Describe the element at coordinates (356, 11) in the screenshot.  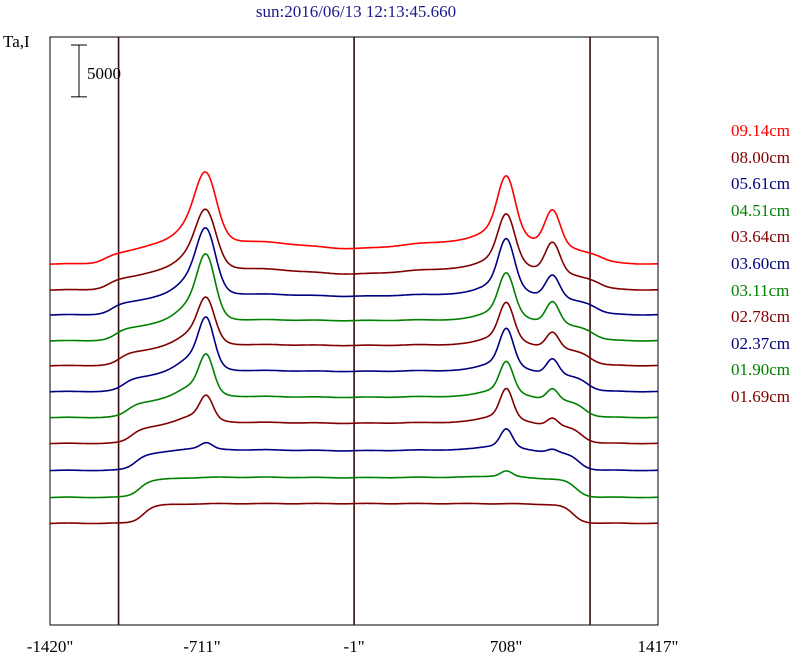
I see `chart-title: sun:2016/06/13 12:13:45.660` at that location.